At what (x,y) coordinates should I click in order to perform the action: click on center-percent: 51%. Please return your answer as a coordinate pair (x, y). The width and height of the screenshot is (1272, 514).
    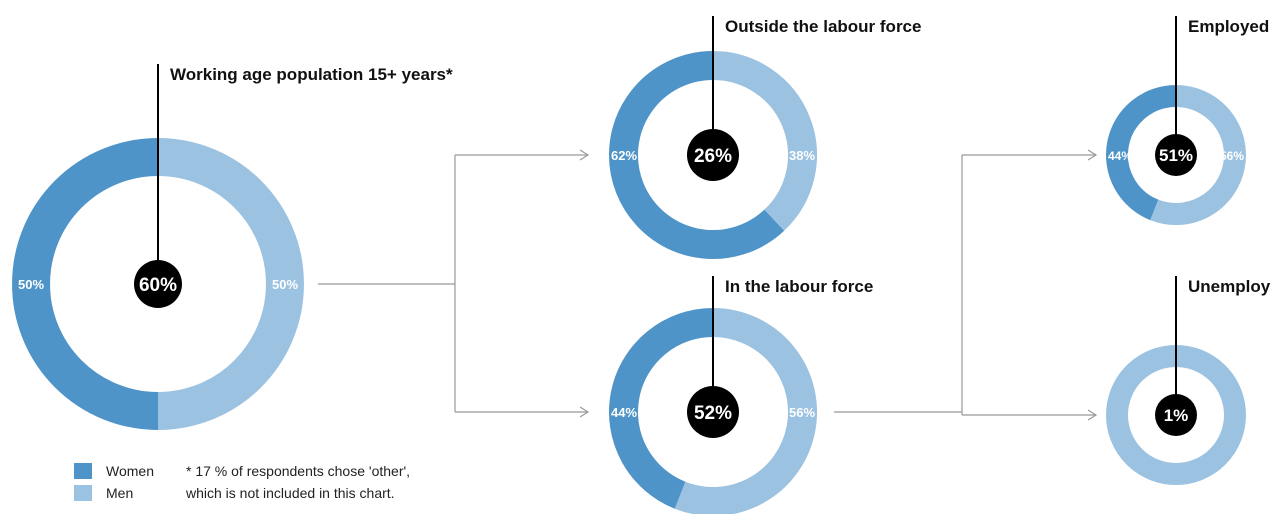
    Looking at the image, I should click on (1176, 155).